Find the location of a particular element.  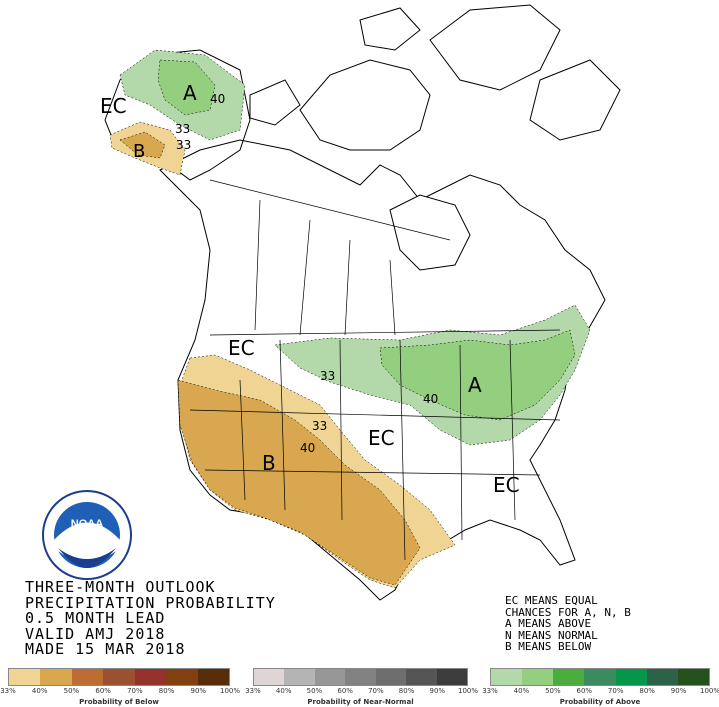

legend-normal-swatches is located at coordinates (360, 677).